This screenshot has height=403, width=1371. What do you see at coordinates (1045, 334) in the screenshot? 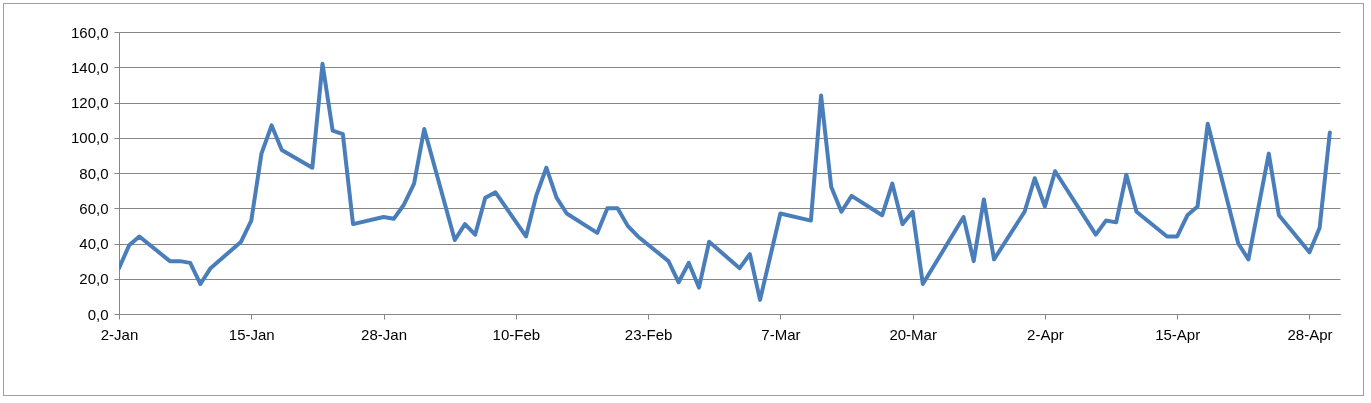
I see `x-tick-label: 2-Apr` at bounding box center [1045, 334].